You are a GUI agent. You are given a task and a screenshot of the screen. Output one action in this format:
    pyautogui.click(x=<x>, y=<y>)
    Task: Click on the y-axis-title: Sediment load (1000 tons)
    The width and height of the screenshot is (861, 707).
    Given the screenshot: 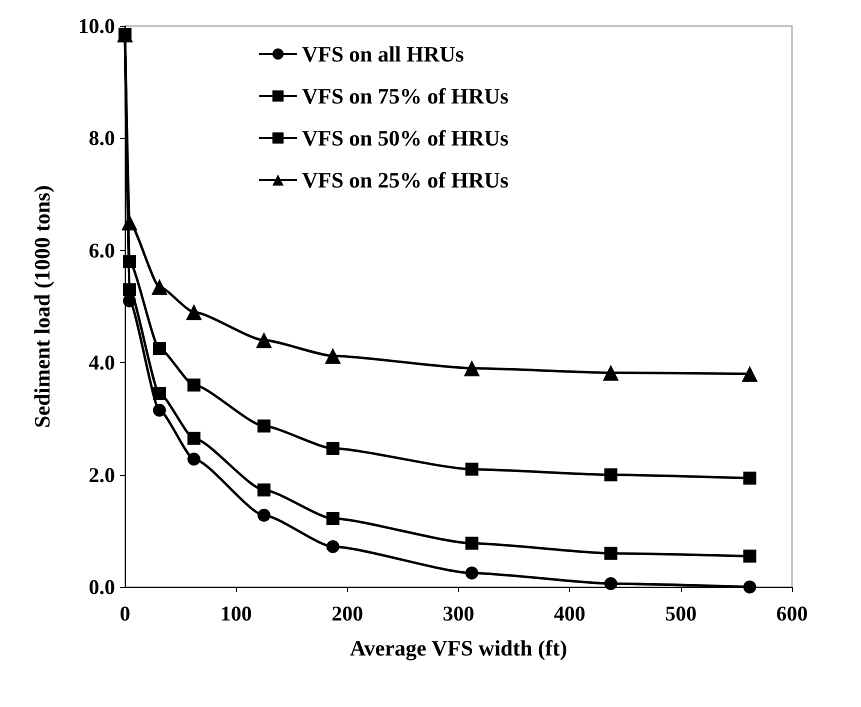 What is the action you would take?
    pyautogui.click(x=42, y=306)
    